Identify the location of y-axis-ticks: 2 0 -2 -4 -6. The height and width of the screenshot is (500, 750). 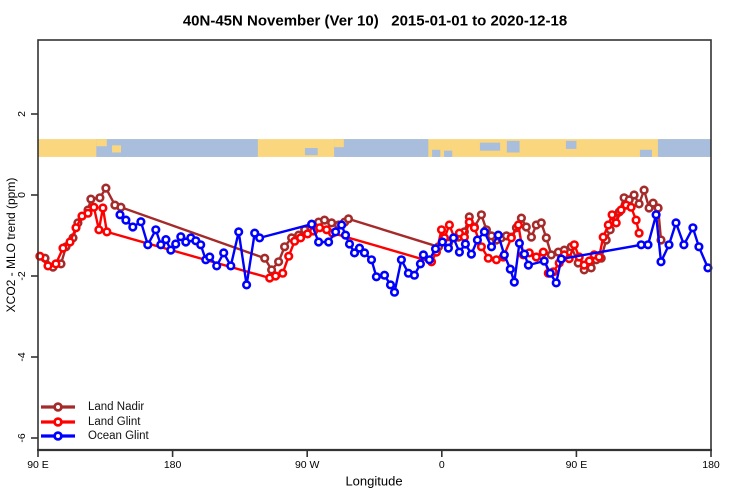
(27, 277).